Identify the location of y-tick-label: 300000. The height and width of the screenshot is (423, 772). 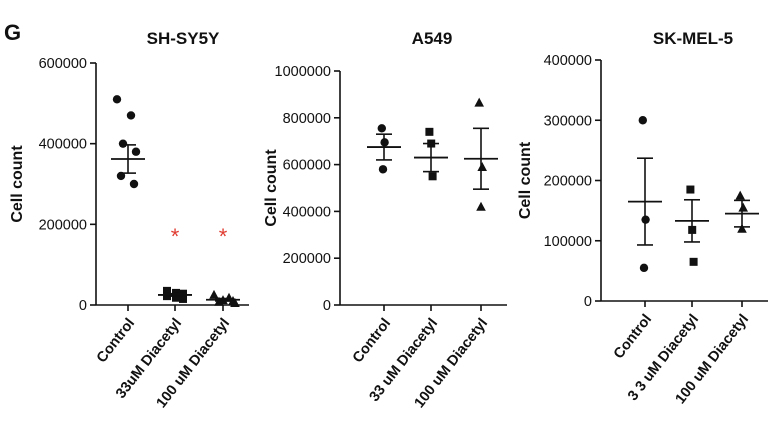
(568, 121).